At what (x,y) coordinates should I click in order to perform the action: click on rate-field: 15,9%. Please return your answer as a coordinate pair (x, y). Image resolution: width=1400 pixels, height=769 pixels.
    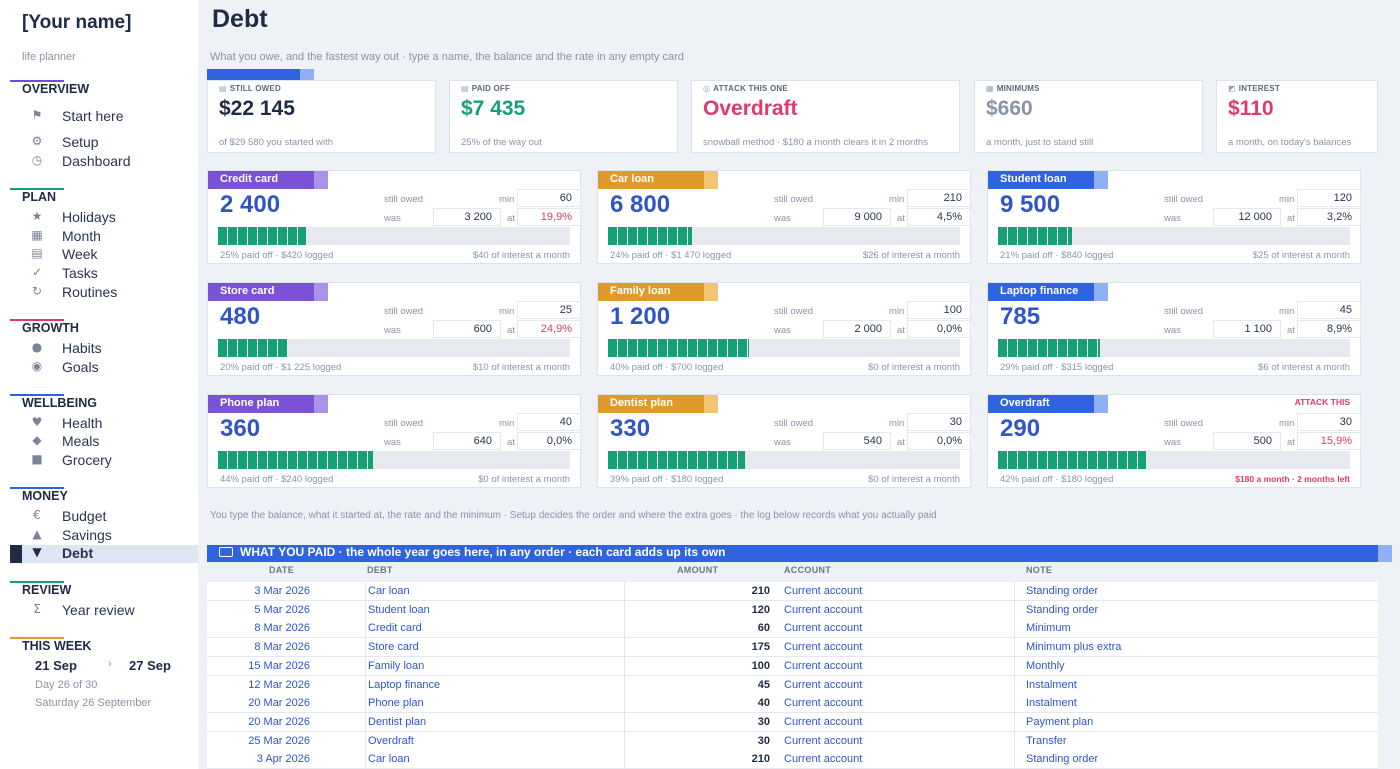
    Looking at the image, I should click on (1329, 441).